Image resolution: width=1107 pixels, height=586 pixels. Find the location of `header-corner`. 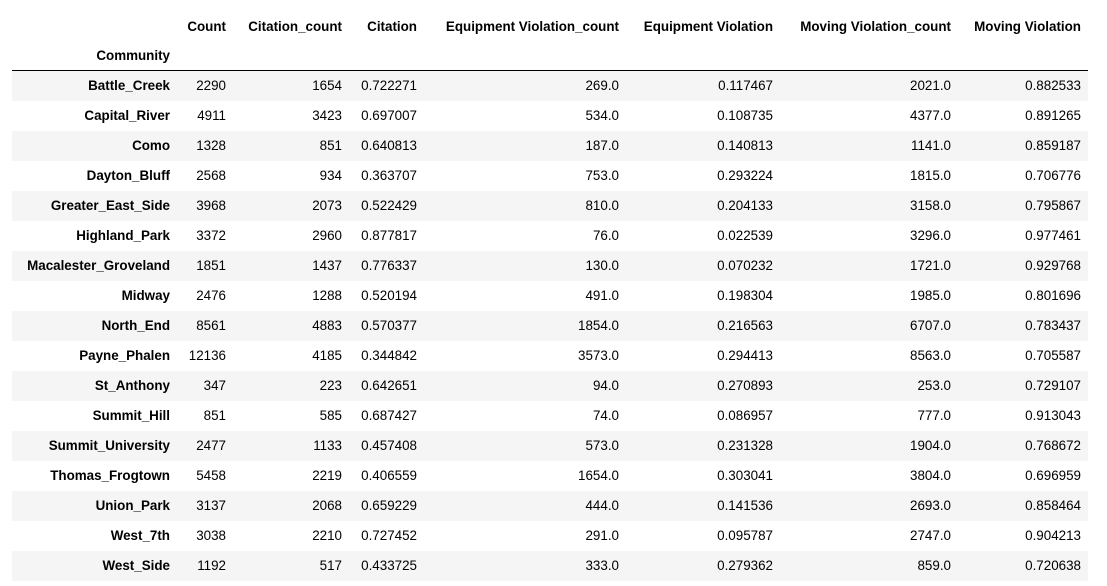

header-corner is located at coordinates (94, 26).